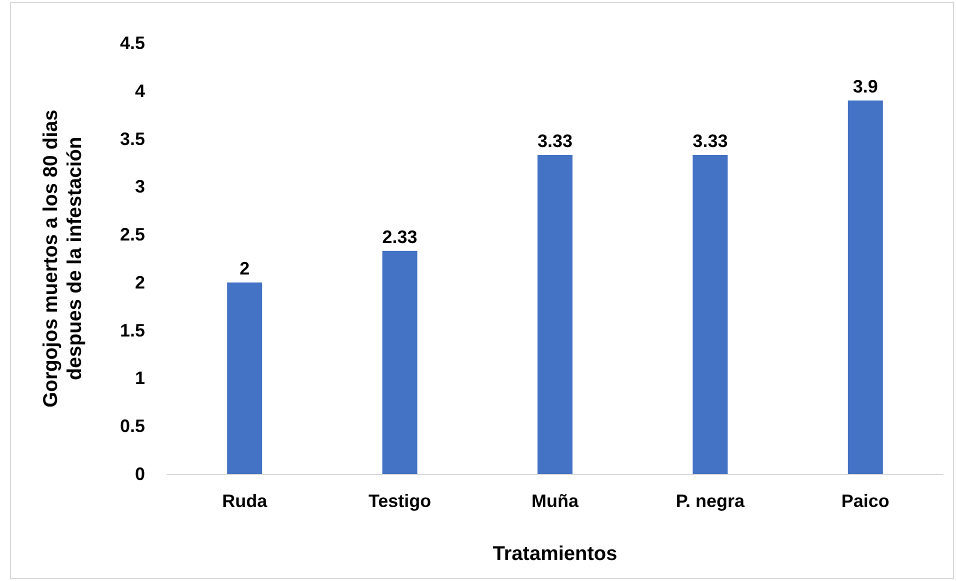 The width and height of the screenshot is (956, 581). What do you see at coordinates (400, 236) in the screenshot?
I see `data-label: 2.33` at bounding box center [400, 236].